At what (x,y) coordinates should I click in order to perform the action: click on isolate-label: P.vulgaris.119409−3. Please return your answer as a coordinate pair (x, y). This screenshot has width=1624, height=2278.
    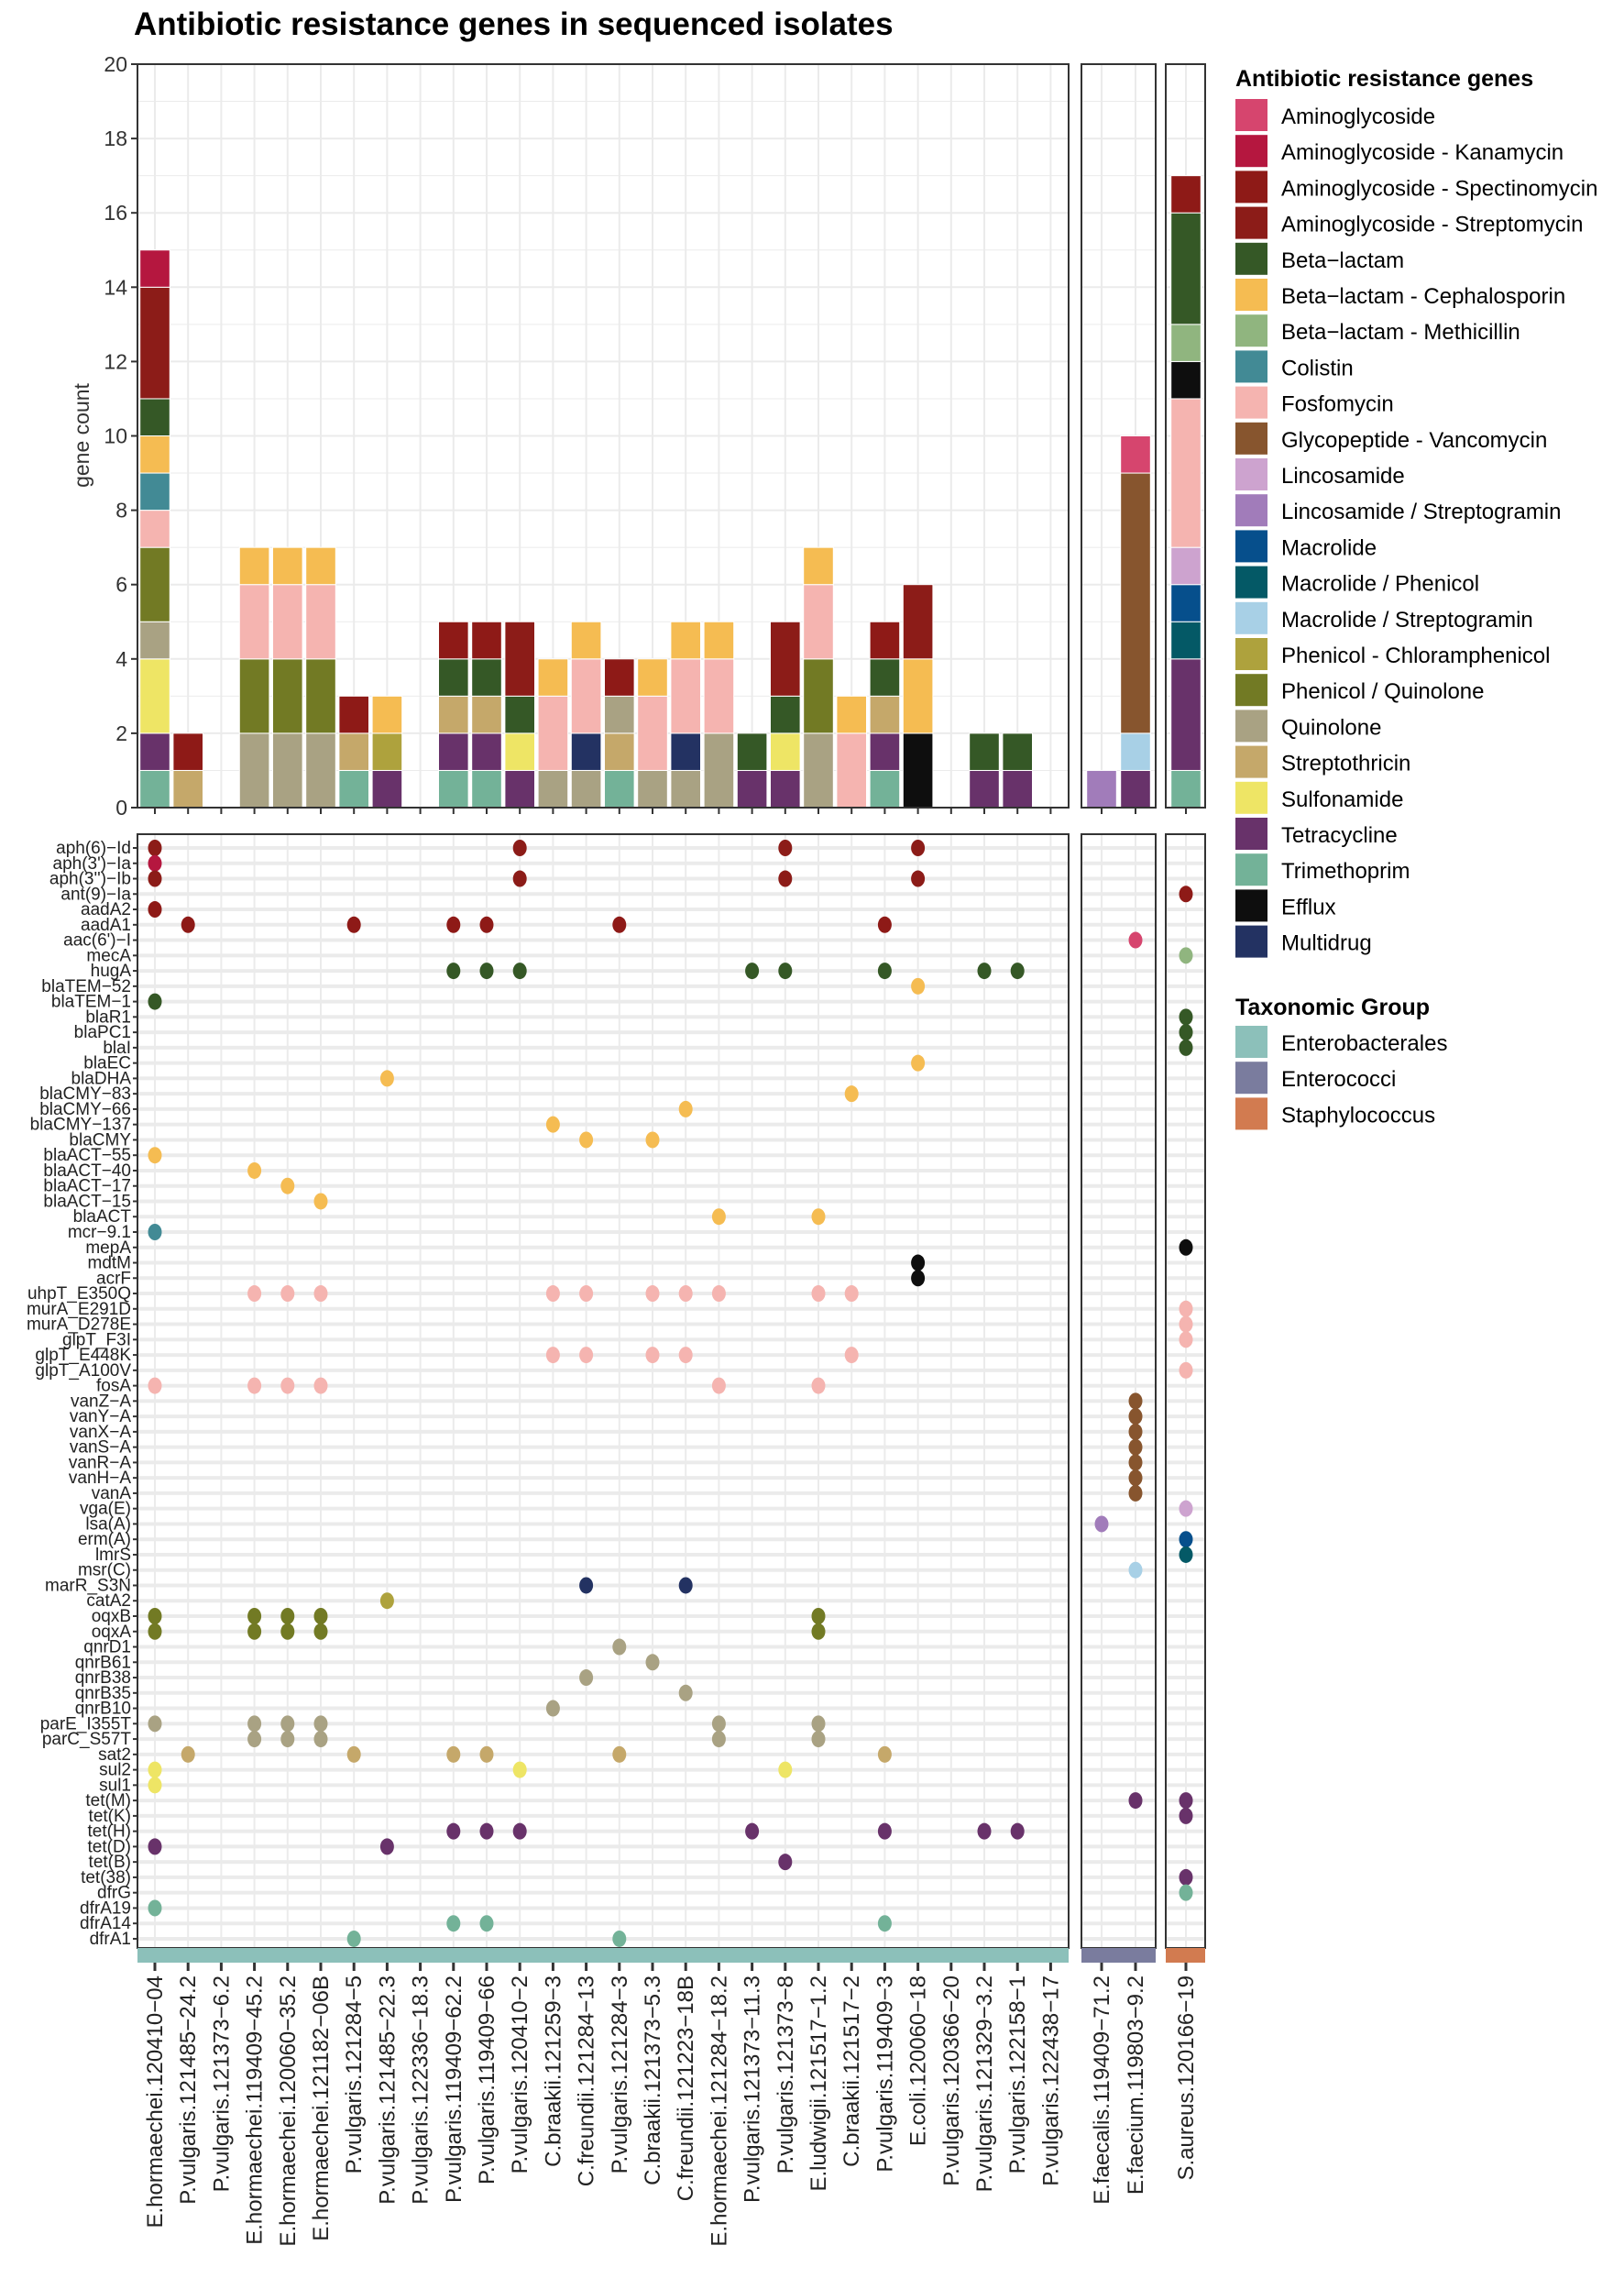
    Looking at the image, I should click on (884, 2074).